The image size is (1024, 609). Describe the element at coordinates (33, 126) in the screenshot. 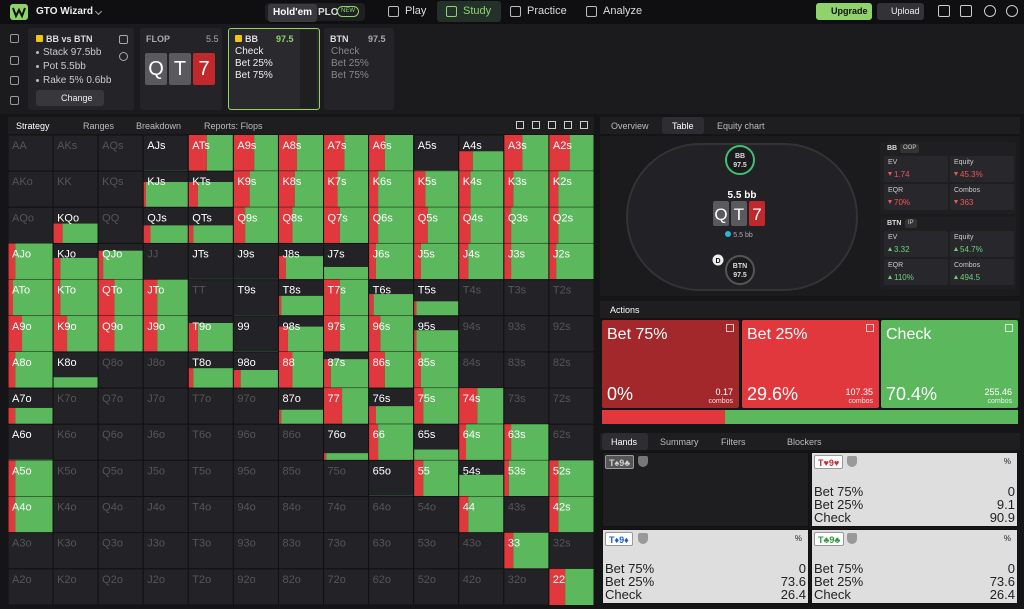

I see `matrix-tab: Strategy` at that location.